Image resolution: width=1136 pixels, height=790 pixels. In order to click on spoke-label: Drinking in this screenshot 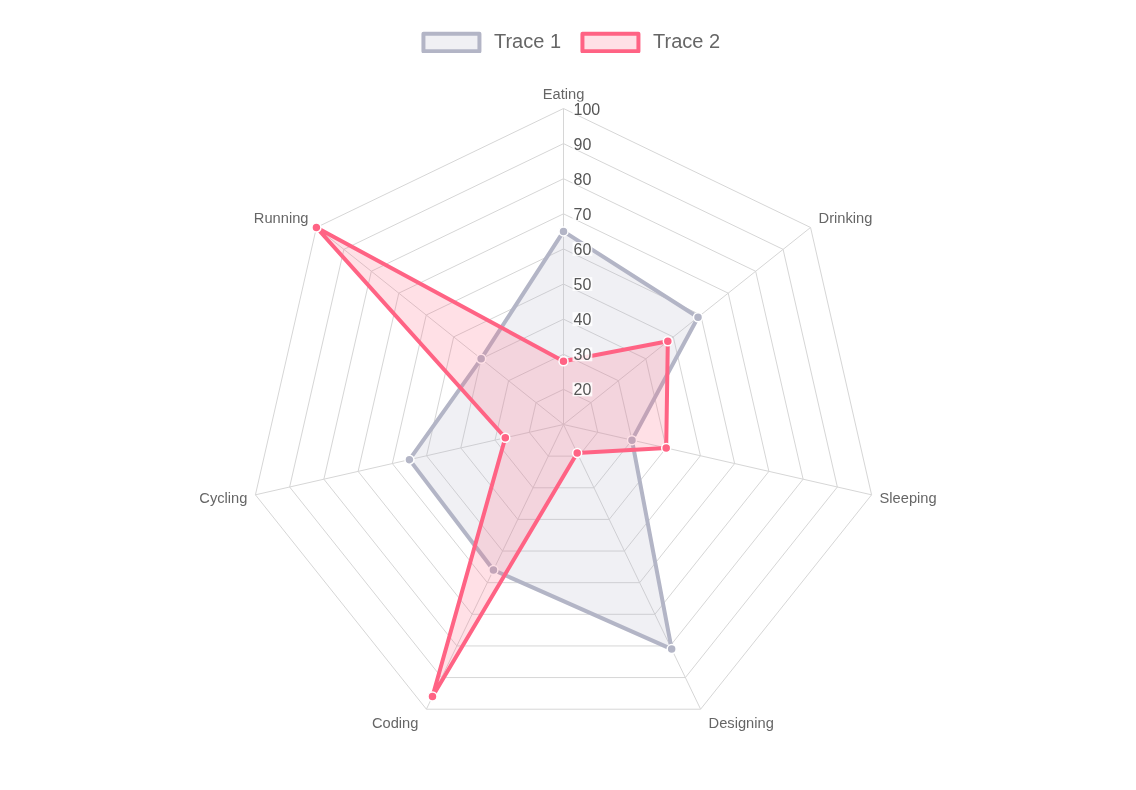, I will do `click(845, 218)`.